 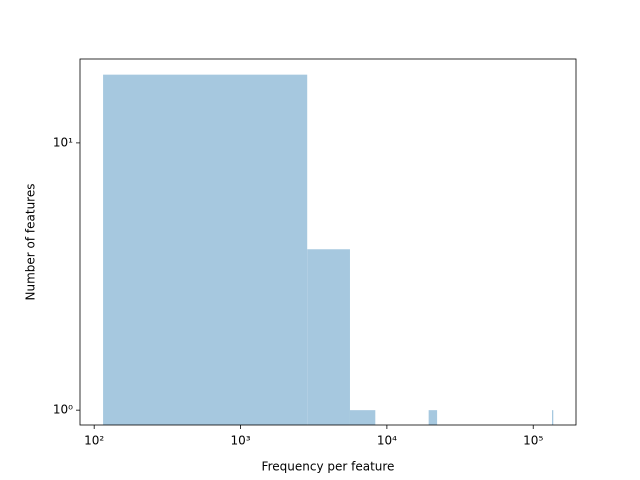 What do you see at coordinates (94, 441) in the screenshot?
I see `x-tick-label: 10²` at bounding box center [94, 441].